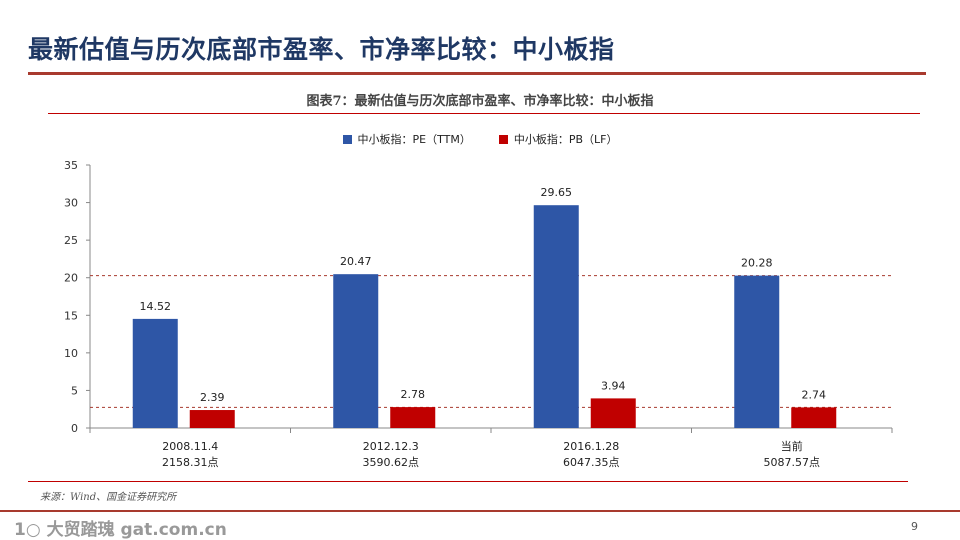  Describe the element at coordinates (391, 462) in the screenshot. I see `x-category-sublabel: 3590.62点` at that location.